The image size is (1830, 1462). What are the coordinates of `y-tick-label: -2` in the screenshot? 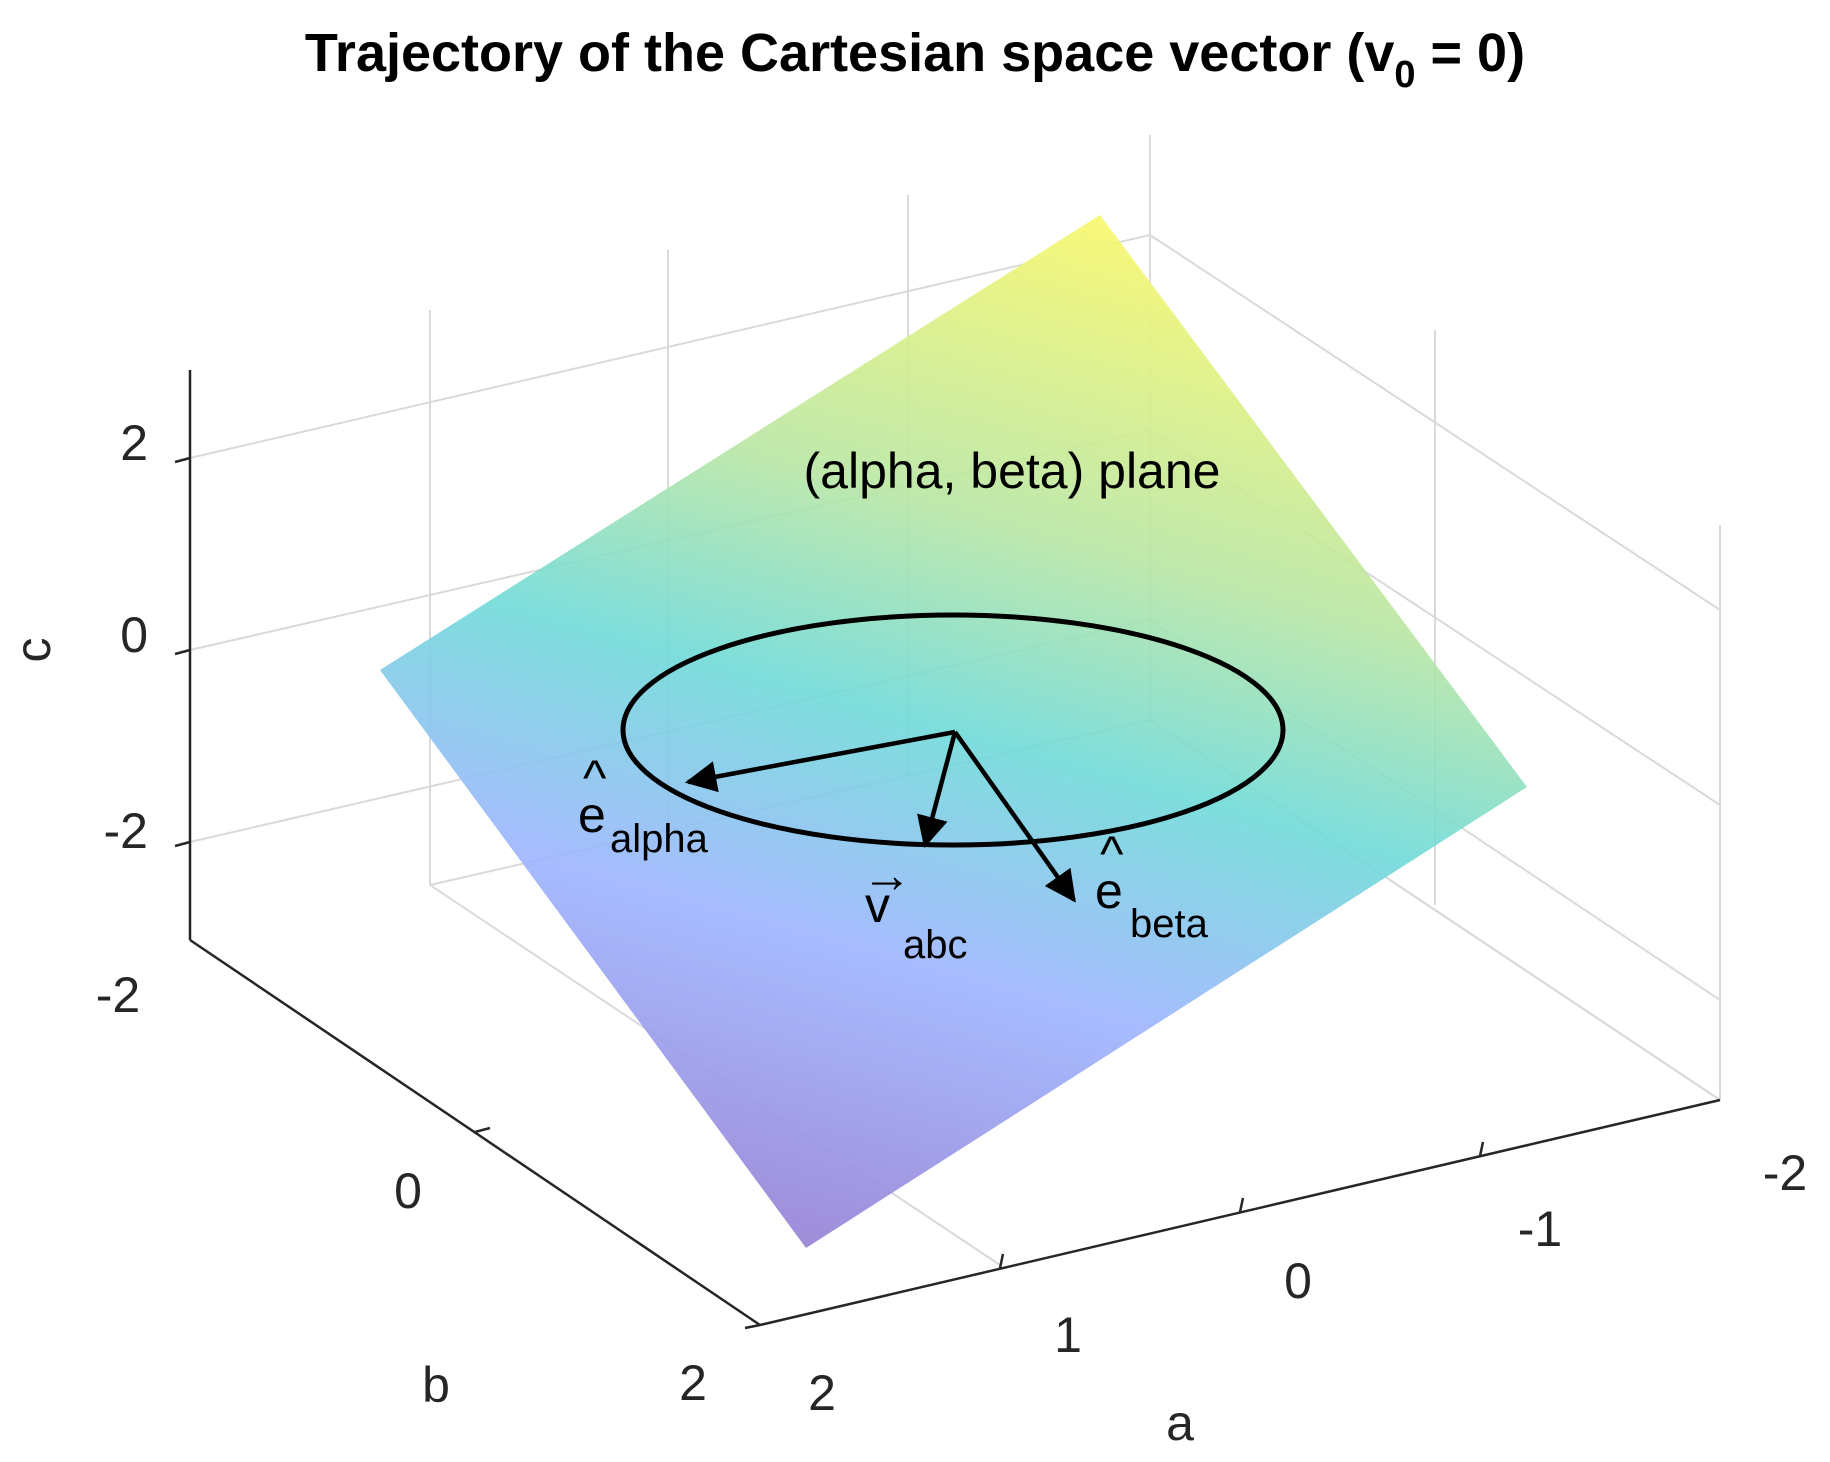 It's located at (118, 995).